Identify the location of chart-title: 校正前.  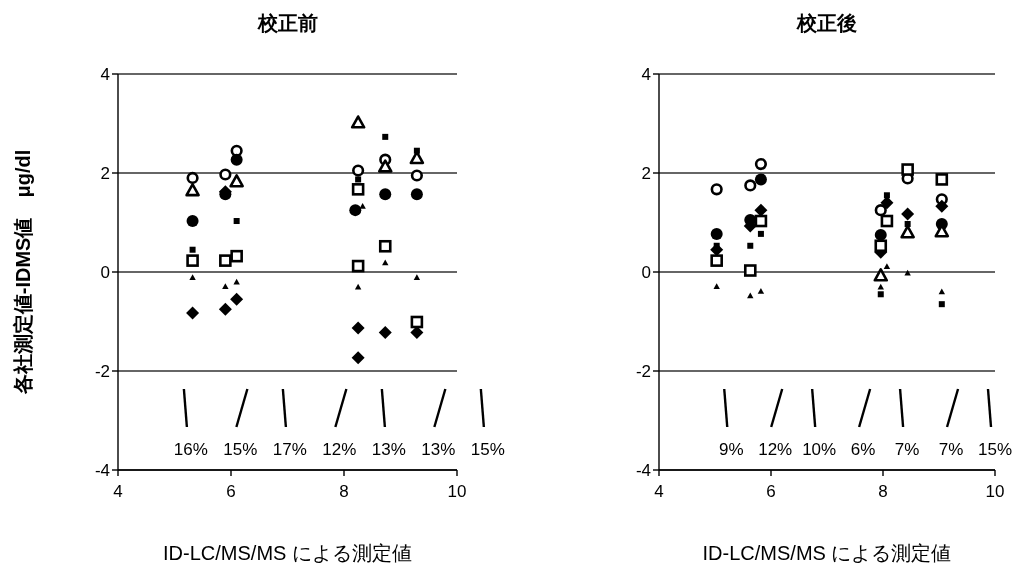
(287, 23).